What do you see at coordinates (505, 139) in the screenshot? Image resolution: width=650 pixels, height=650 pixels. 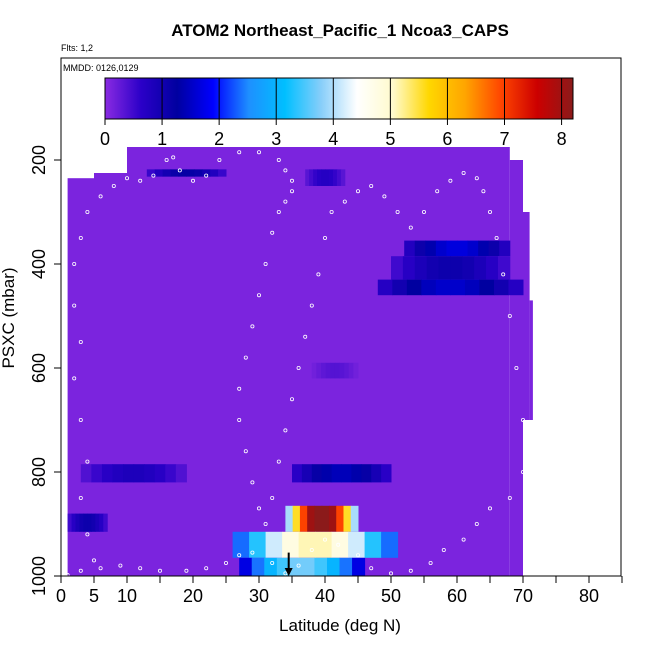 I see `colorbar-tick-label: 7` at bounding box center [505, 139].